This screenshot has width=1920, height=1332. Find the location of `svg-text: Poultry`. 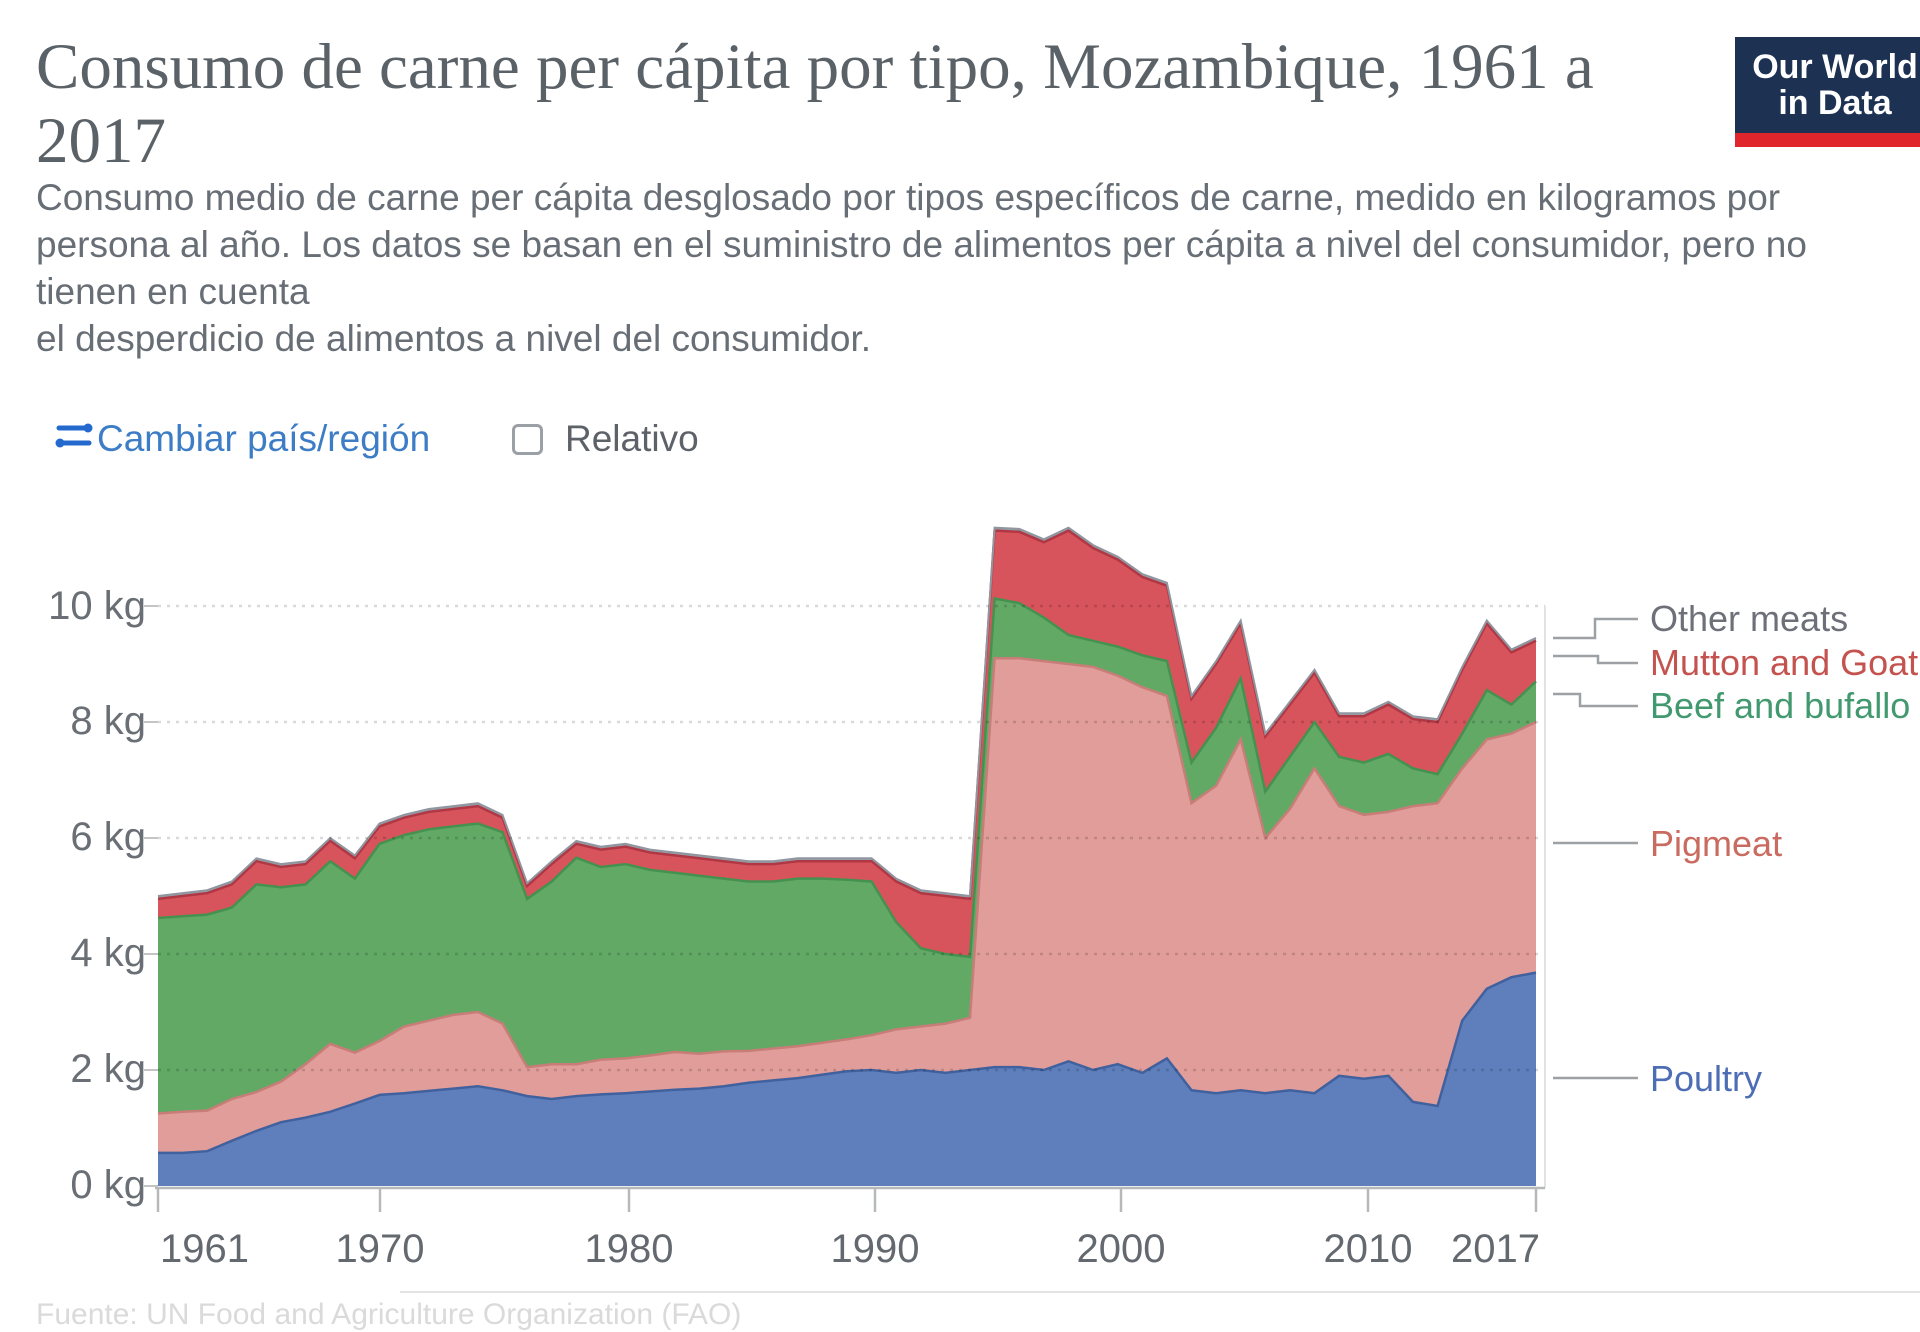

svg-text: Poultry is located at coordinates (1706, 1078).